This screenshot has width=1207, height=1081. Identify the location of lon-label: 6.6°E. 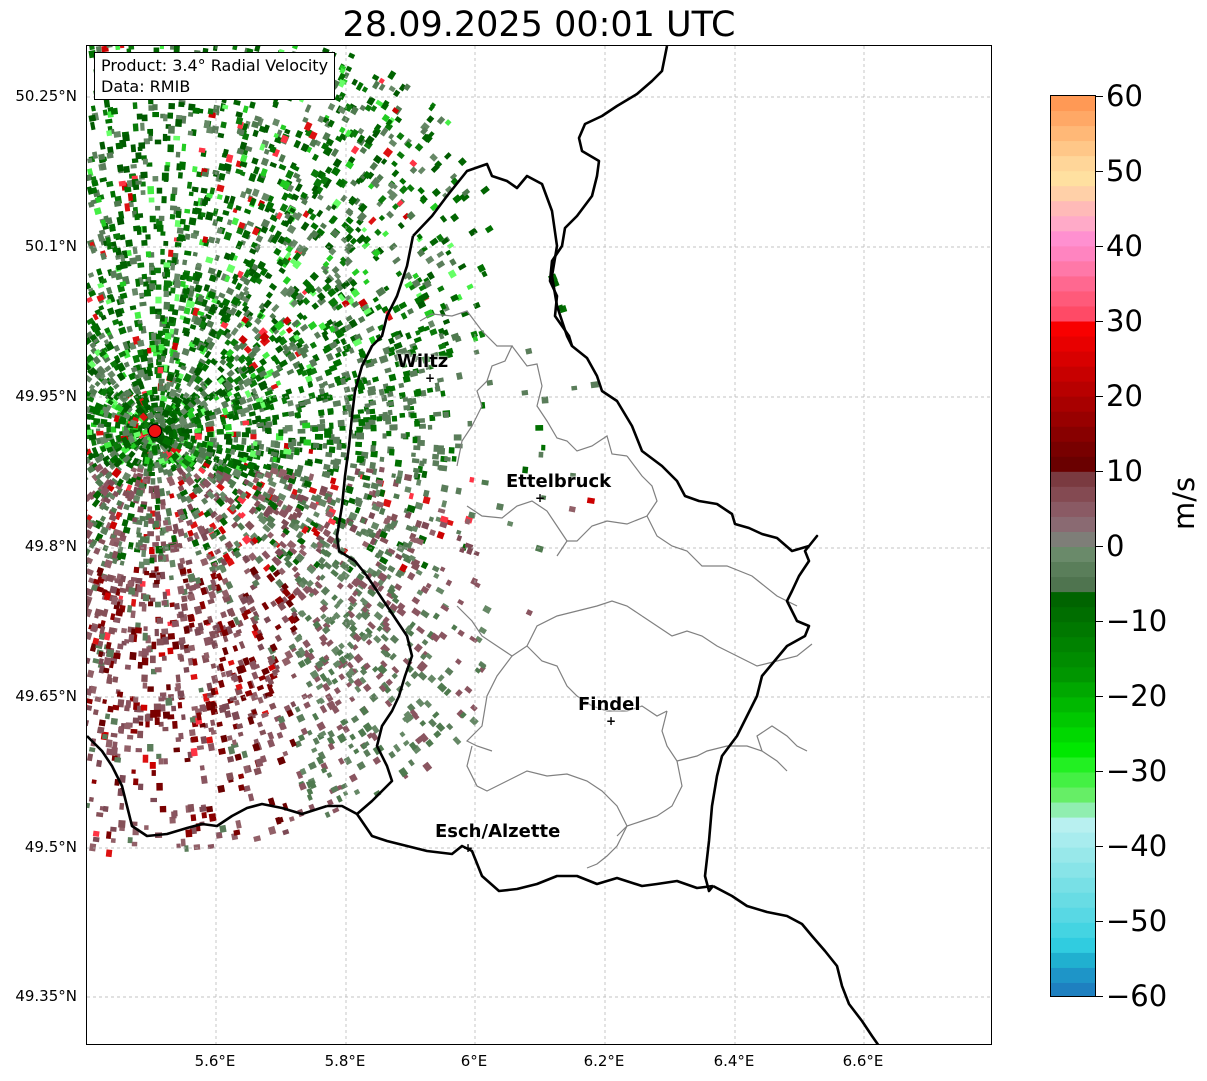
(863, 1061).